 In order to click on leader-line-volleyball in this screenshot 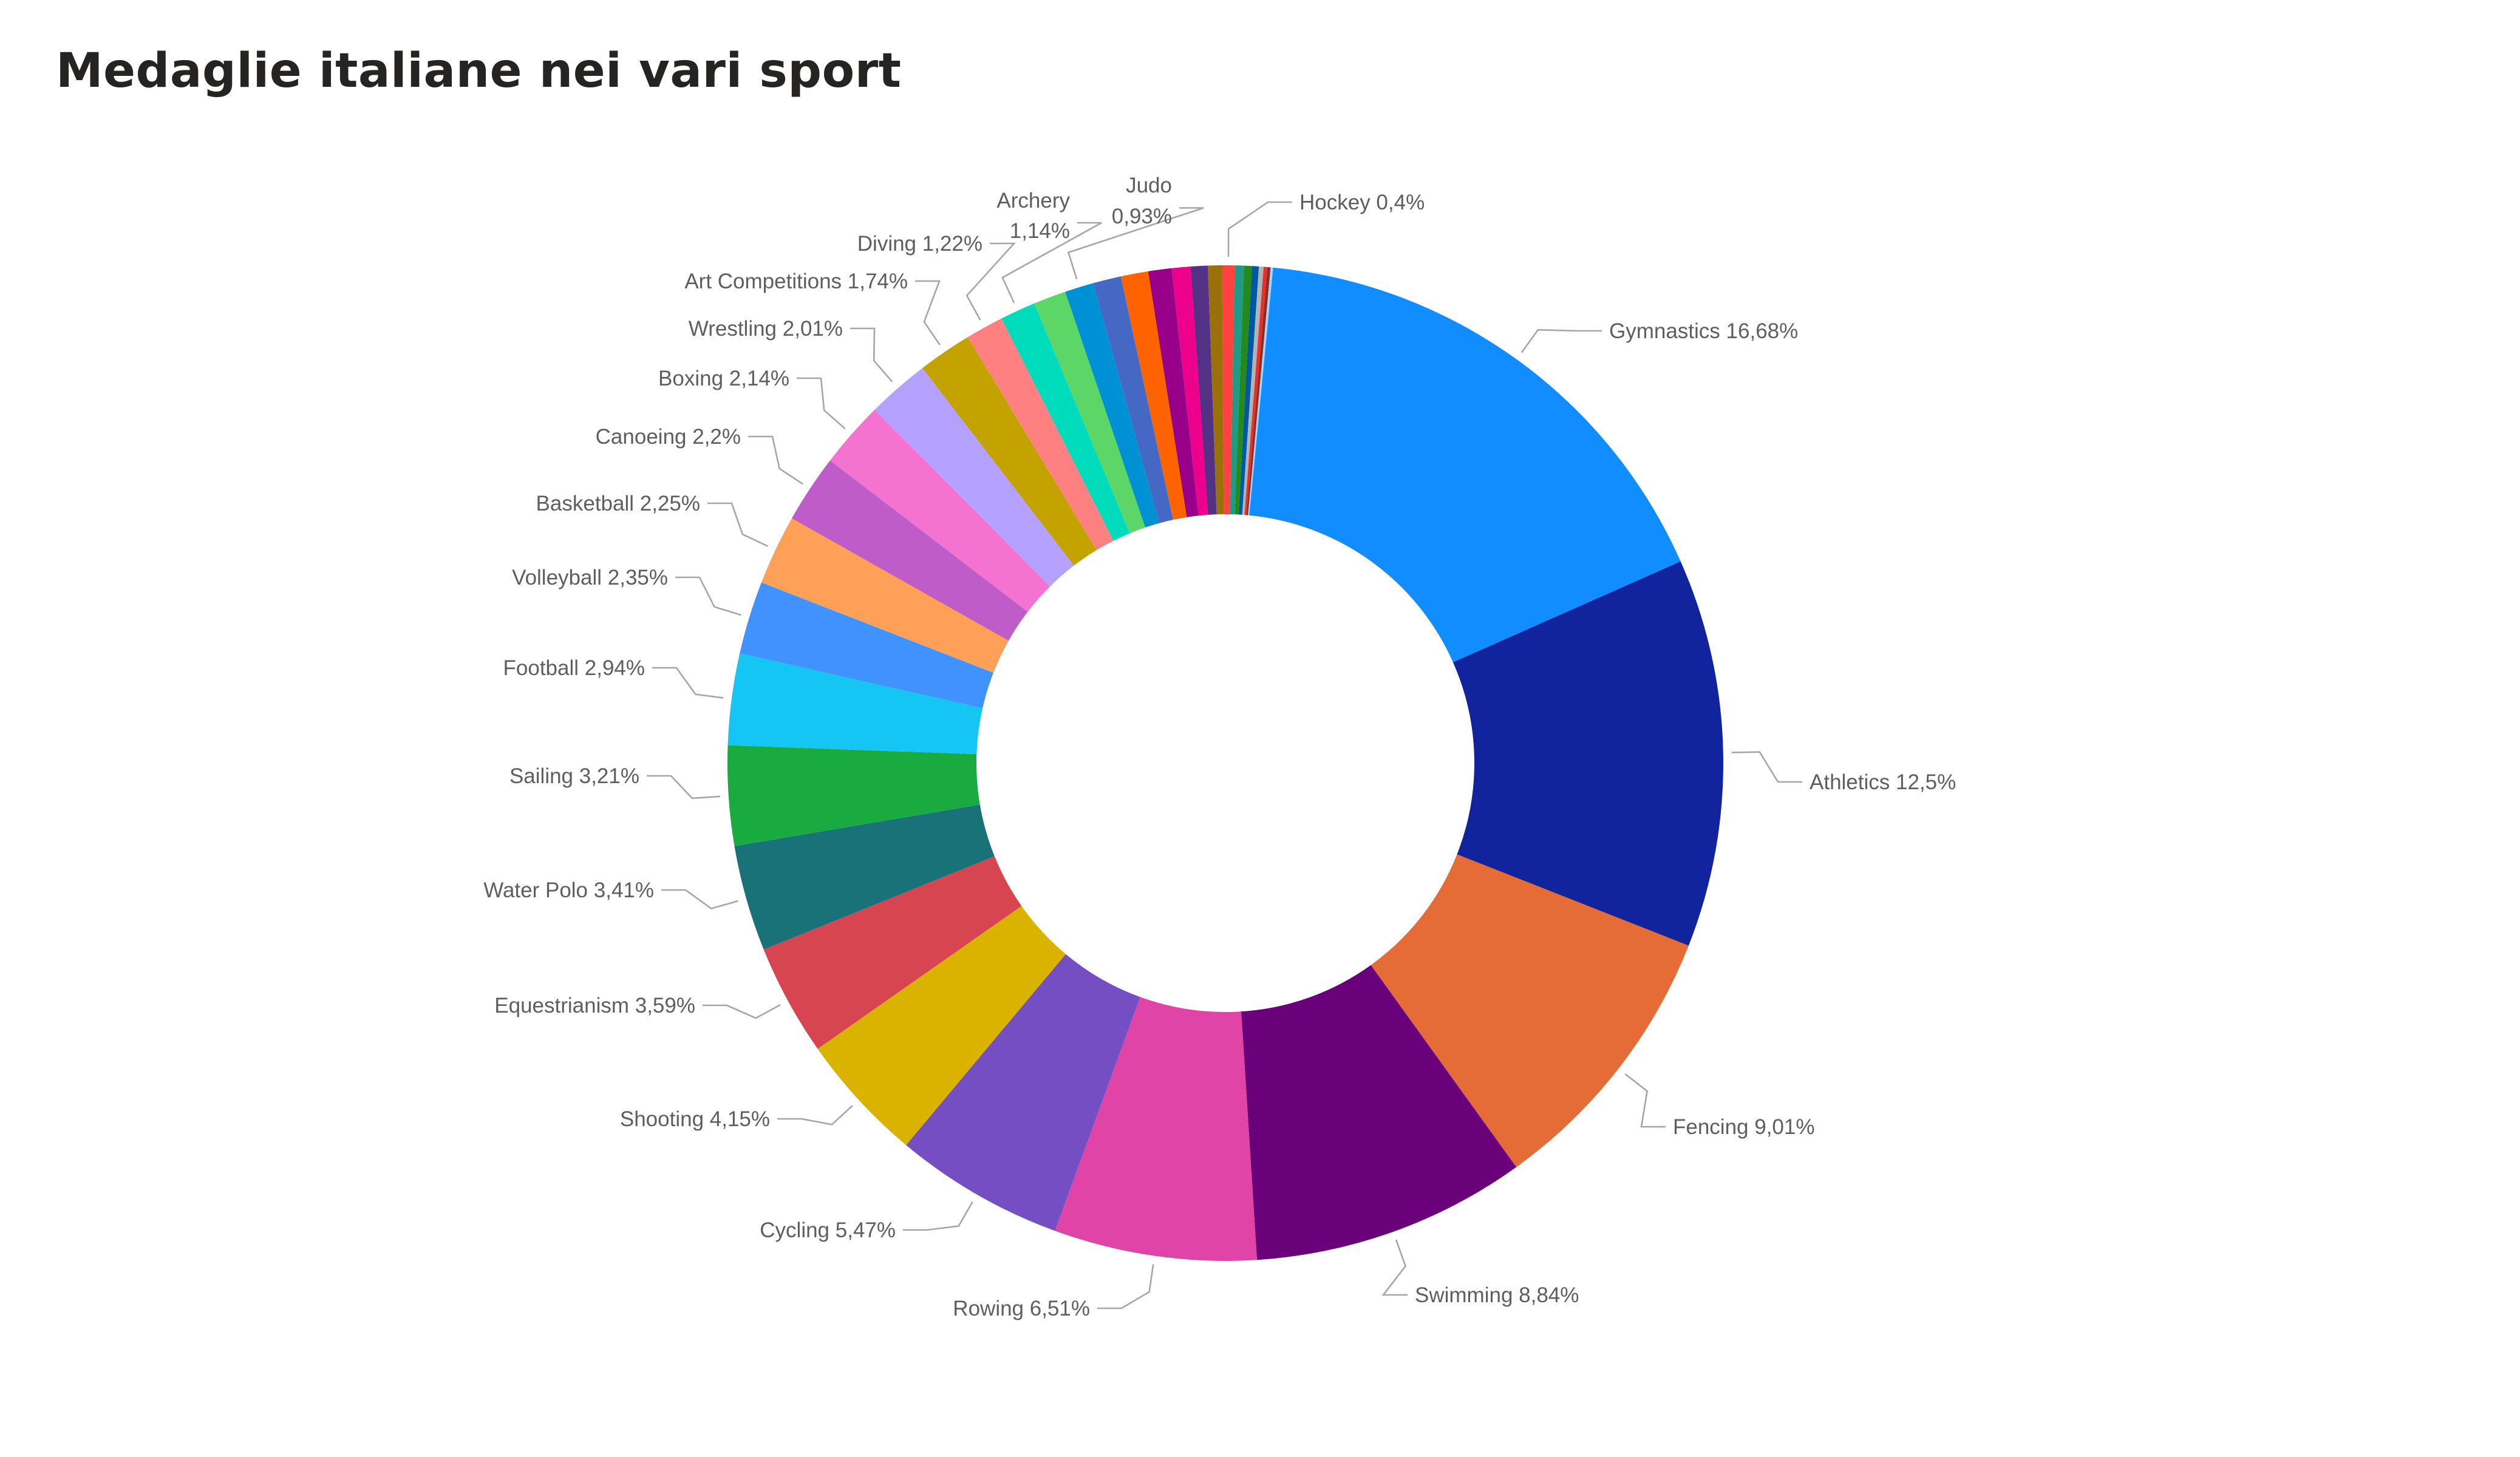, I will do `click(708, 596)`.